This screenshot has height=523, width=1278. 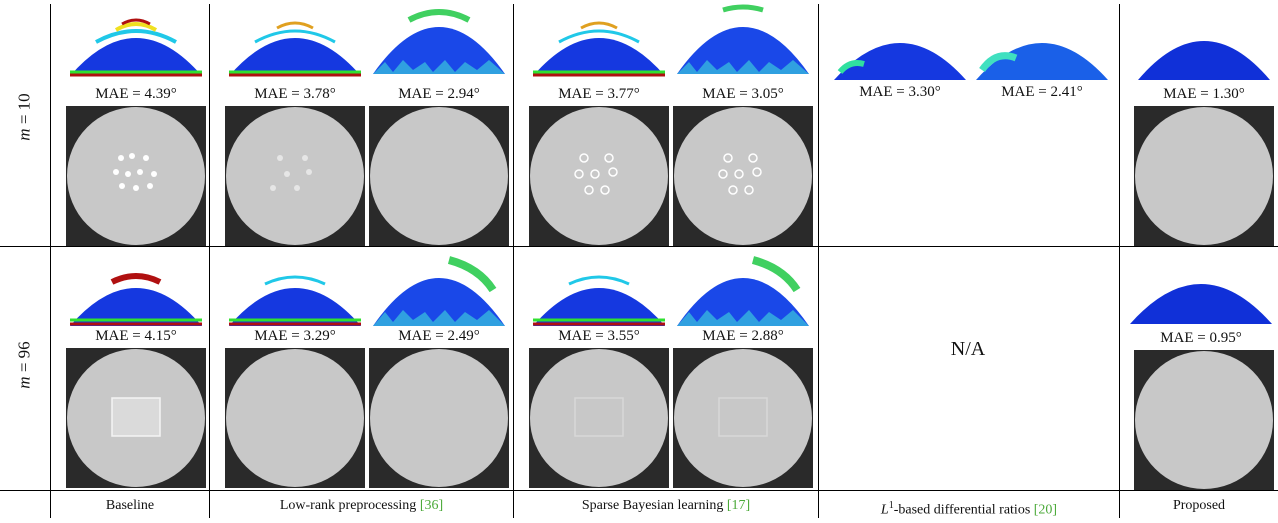 What do you see at coordinates (969, 509) in the screenshot?
I see `column-label-l1: L1-based differential ratios [20]` at bounding box center [969, 509].